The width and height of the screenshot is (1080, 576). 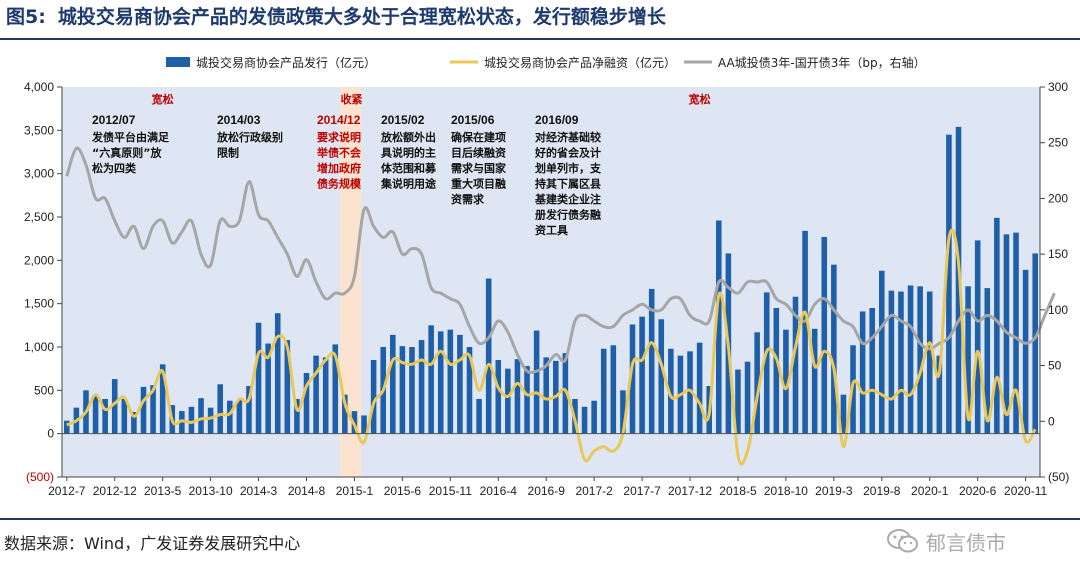 What do you see at coordinates (286, 62) in the screenshot?
I see `legend-label: 城投交易商协会产品发行（亿元）` at bounding box center [286, 62].